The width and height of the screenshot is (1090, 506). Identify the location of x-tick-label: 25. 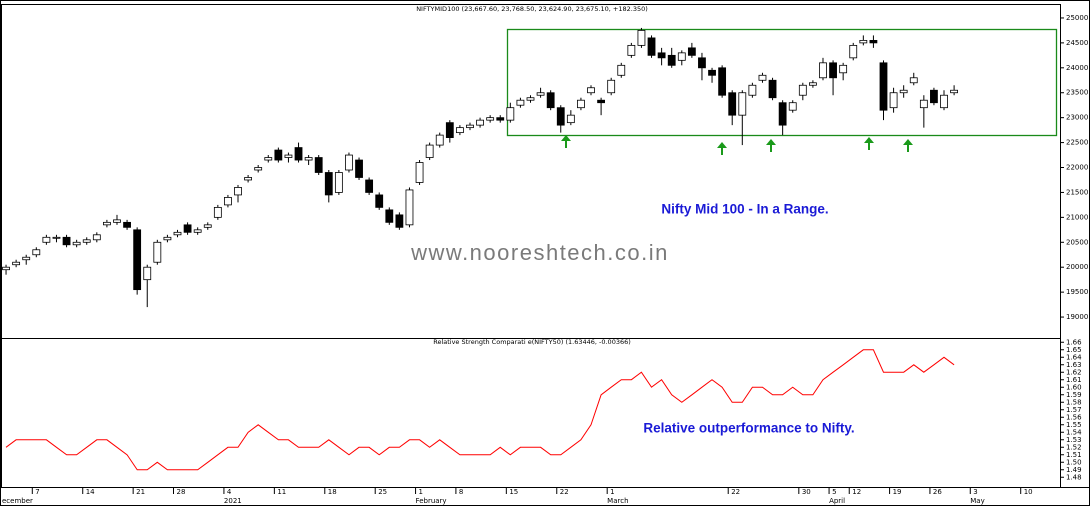
(382, 492).